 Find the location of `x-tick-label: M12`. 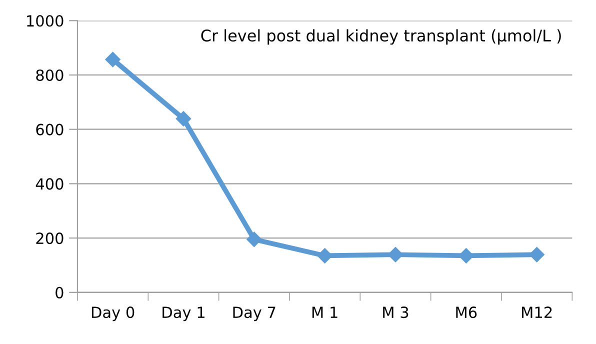

x-tick-label: M12 is located at coordinates (537, 312).